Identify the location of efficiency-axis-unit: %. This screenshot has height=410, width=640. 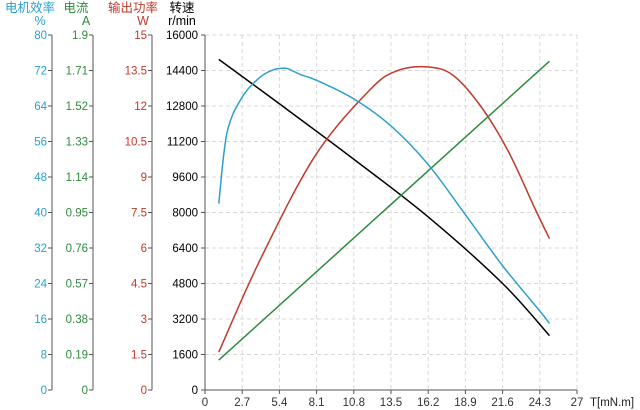
(39, 21).